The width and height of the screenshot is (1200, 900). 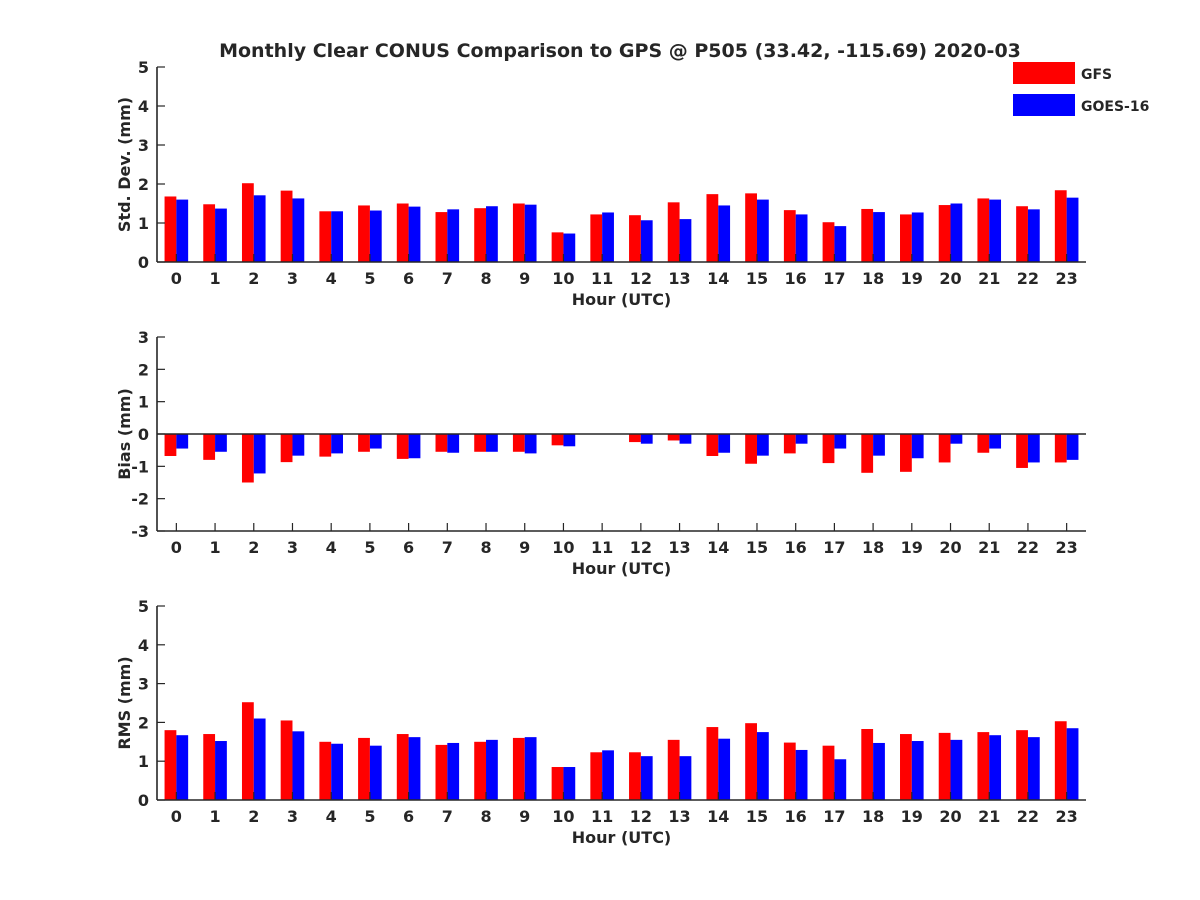 I want to click on legend-swatch-goes16, so click(x=1044, y=105).